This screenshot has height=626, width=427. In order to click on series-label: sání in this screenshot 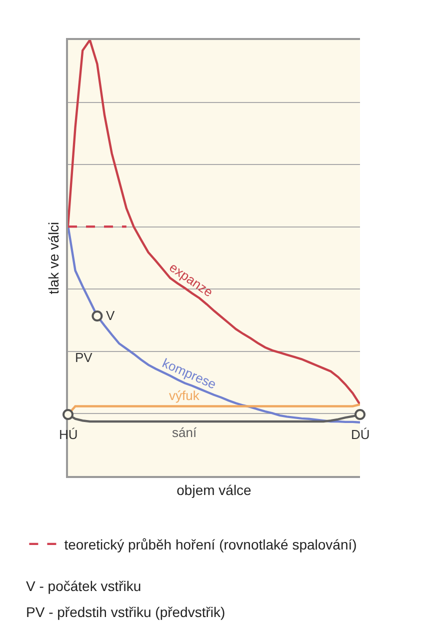, I will do `click(184, 432)`.